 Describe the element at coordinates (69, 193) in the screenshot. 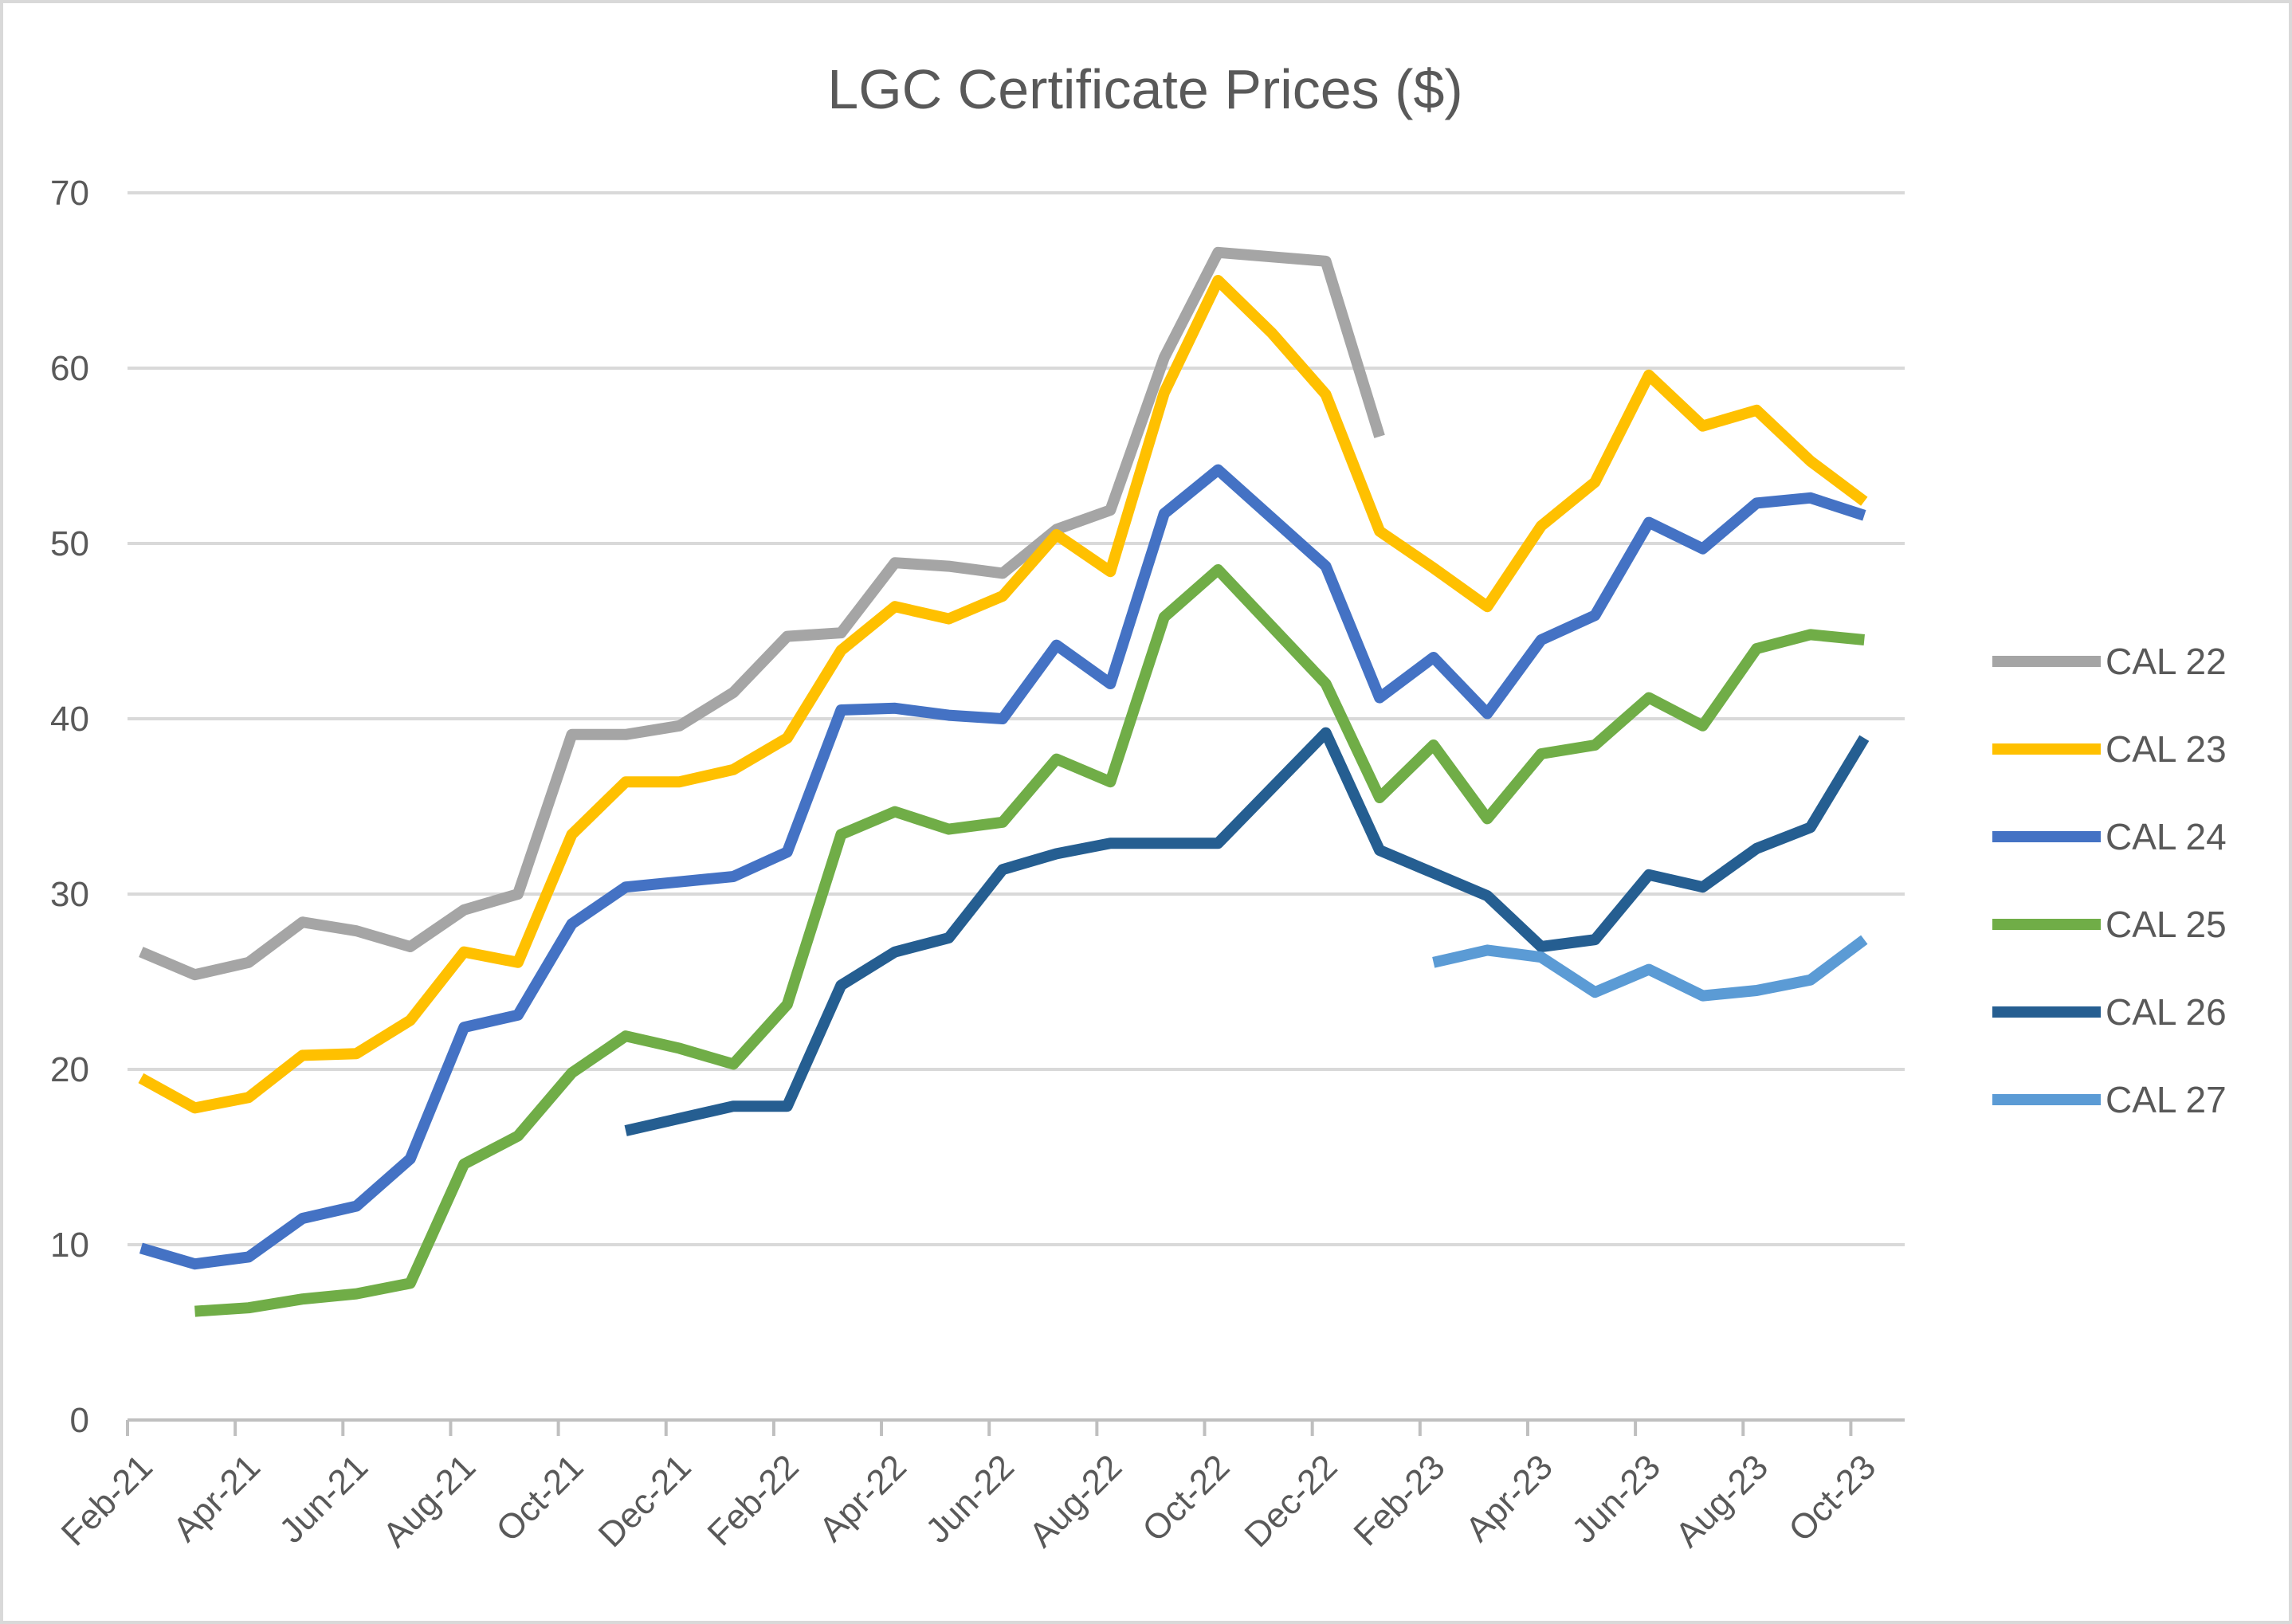

I see `y-tick-label: 70` at that location.